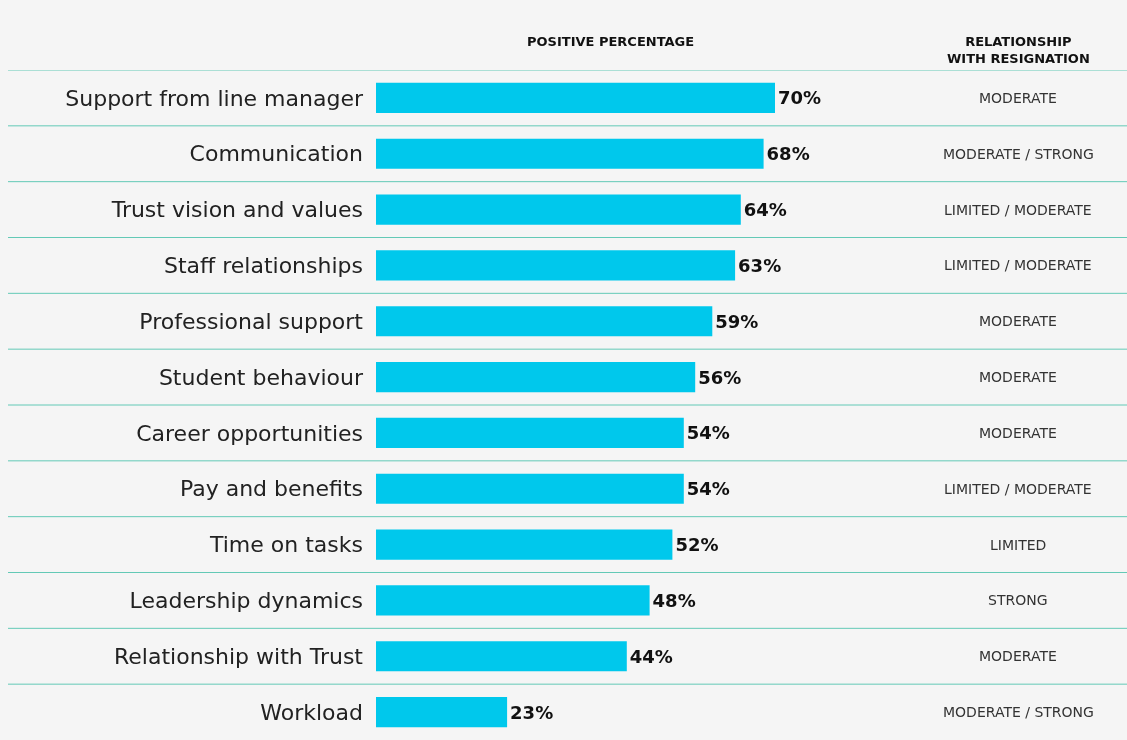 The width and height of the screenshot is (1127, 740). I want to click on data-label: 48%, so click(674, 600).